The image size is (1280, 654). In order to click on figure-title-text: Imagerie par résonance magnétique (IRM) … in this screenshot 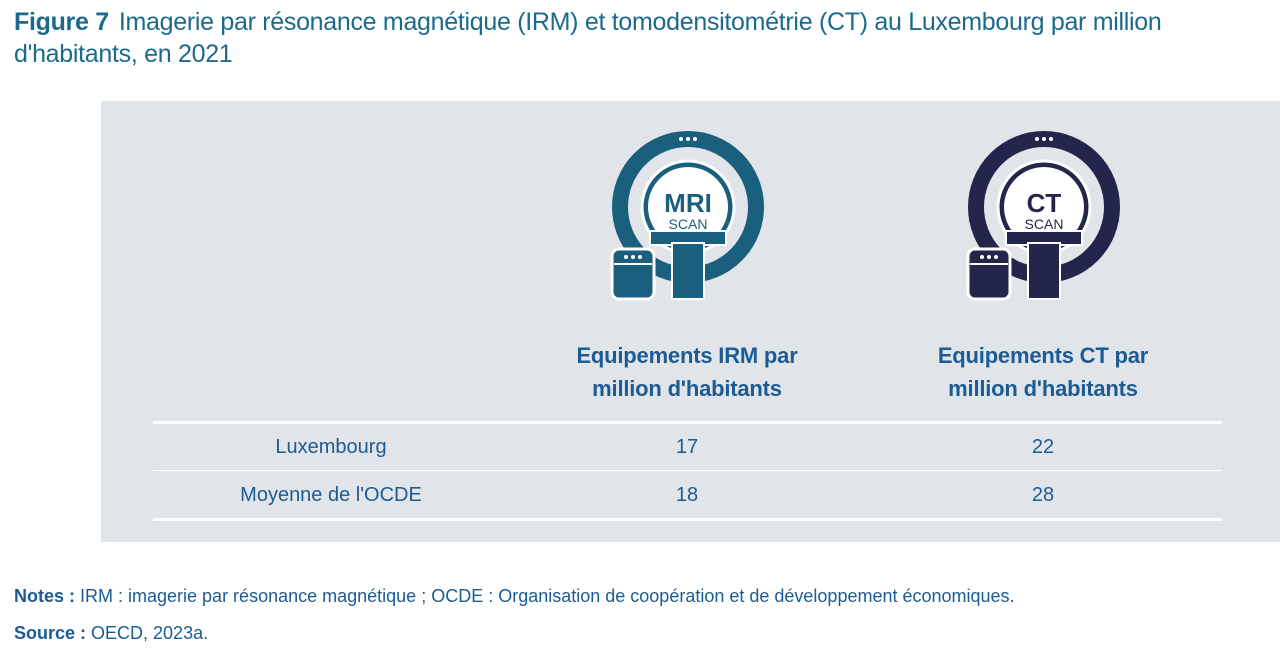, I will do `click(588, 38)`.